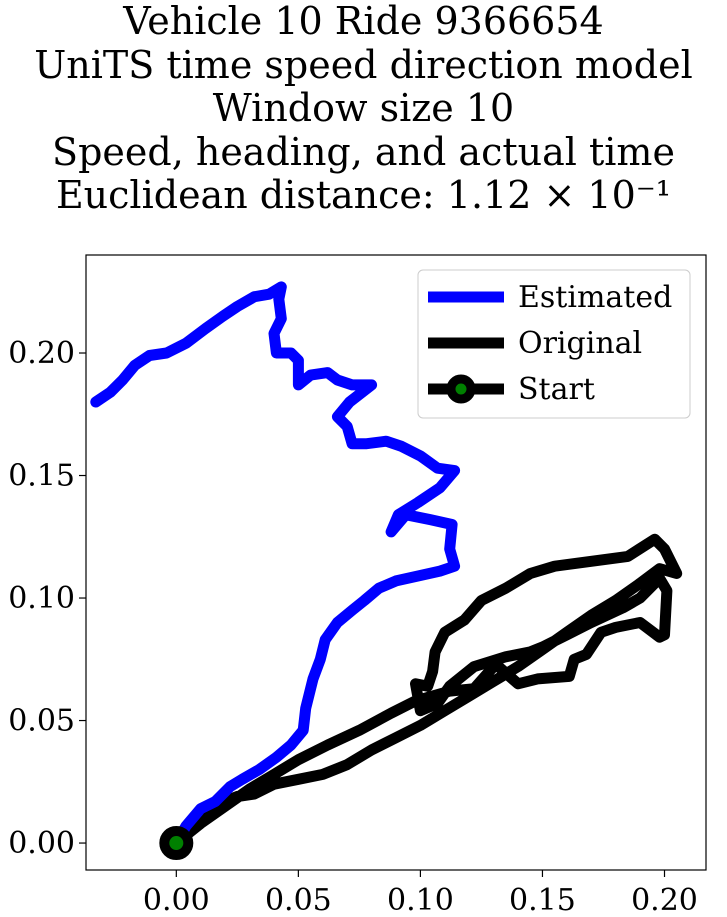 The width and height of the screenshot is (727, 917). Describe the element at coordinates (298, 900) in the screenshot. I see `x-tick-label: 0.05` at that location.